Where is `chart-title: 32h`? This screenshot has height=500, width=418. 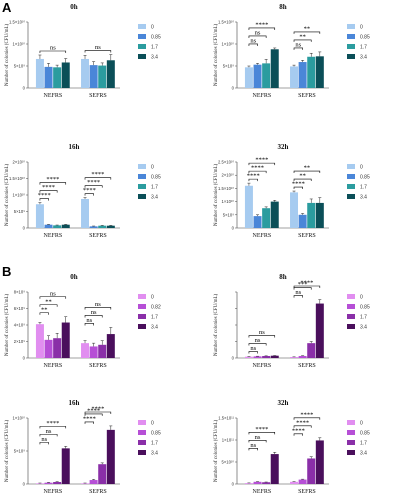
chart-title: 32h is located at coordinates (283, 147).